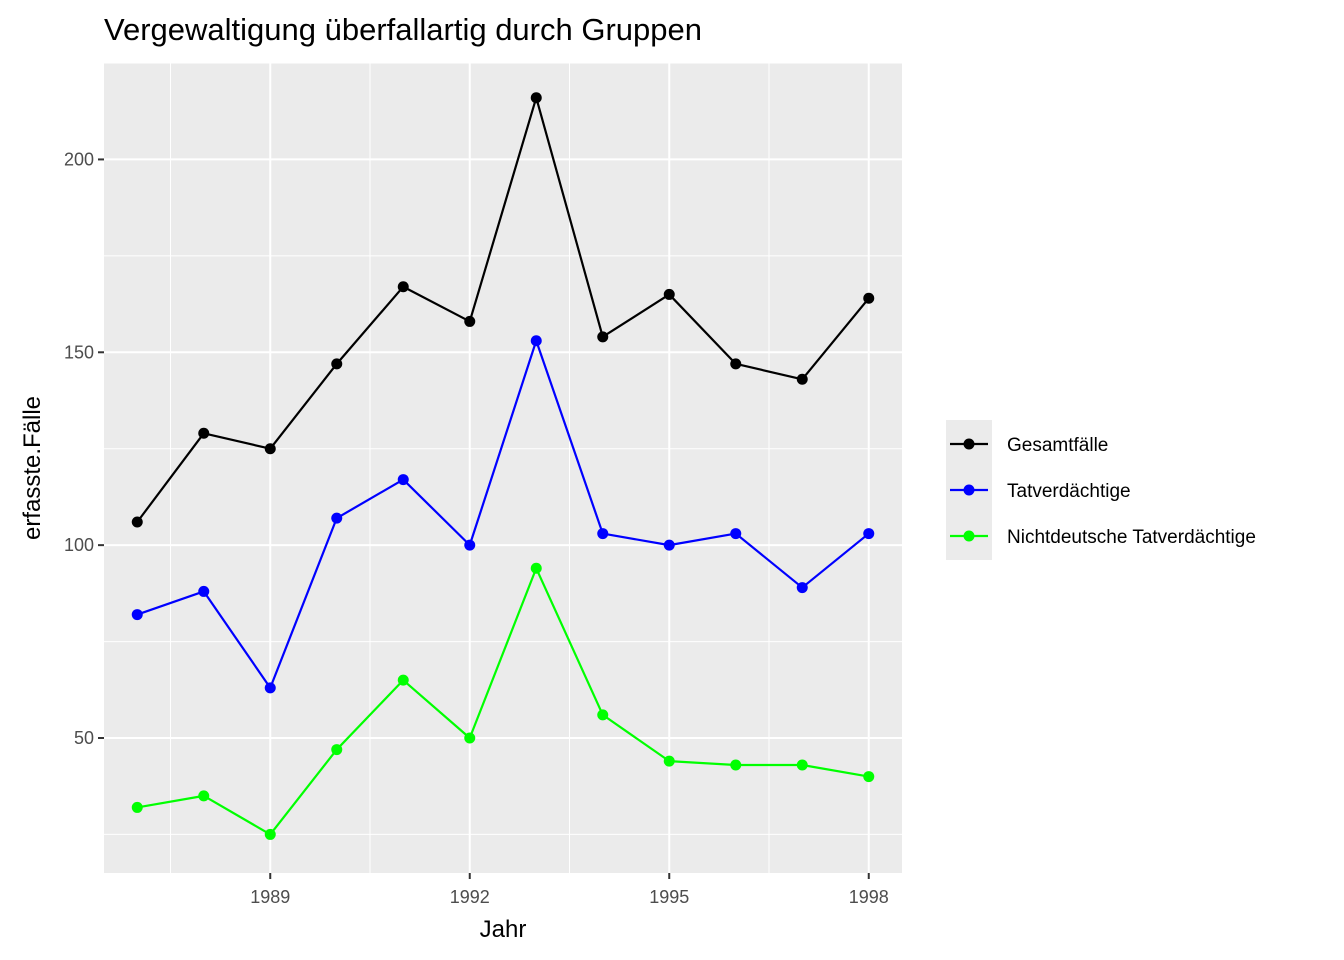 This screenshot has height=960, width=1344. What do you see at coordinates (32, 468) in the screenshot?
I see `y-axis-title: erfasste.Fälle` at bounding box center [32, 468].